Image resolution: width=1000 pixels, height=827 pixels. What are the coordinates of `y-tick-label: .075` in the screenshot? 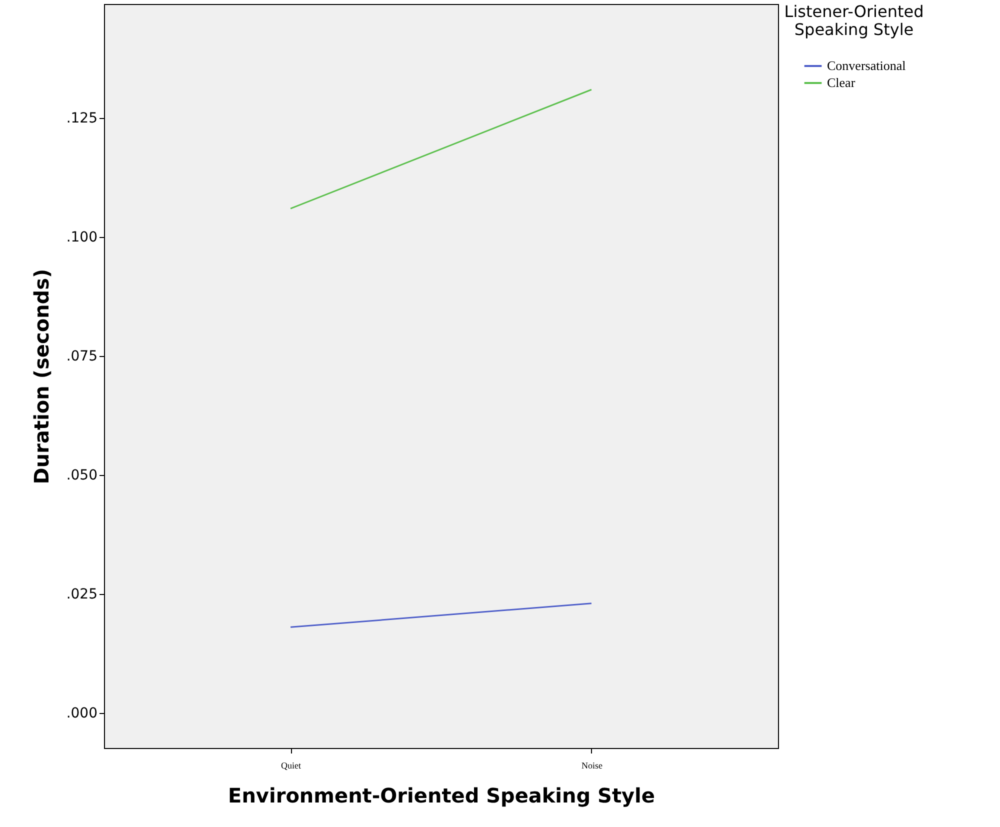 It's located at (82, 356).